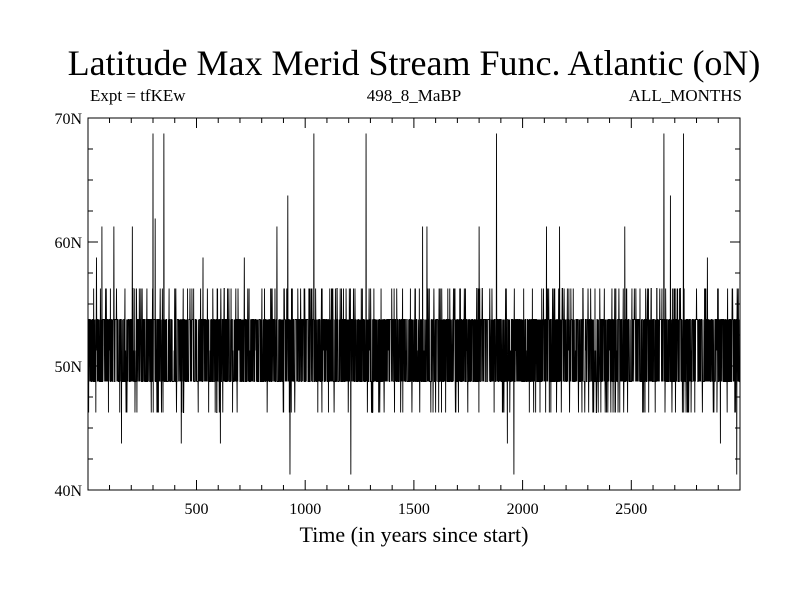 The height and width of the screenshot is (600, 800). What do you see at coordinates (68, 367) in the screenshot?
I see `y-tick-label: 50N` at bounding box center [68, 367].